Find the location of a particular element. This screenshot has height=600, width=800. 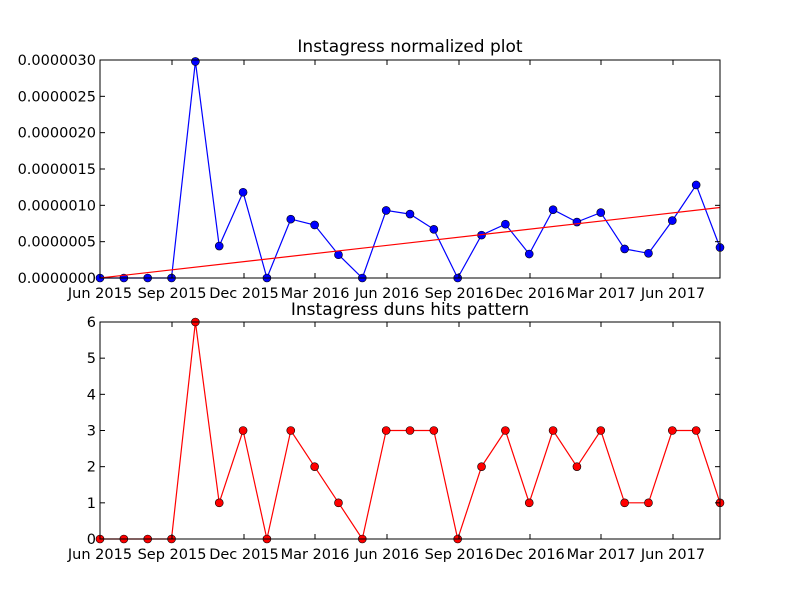

y-tick-label: 1 is located at coordinates (91, 504).